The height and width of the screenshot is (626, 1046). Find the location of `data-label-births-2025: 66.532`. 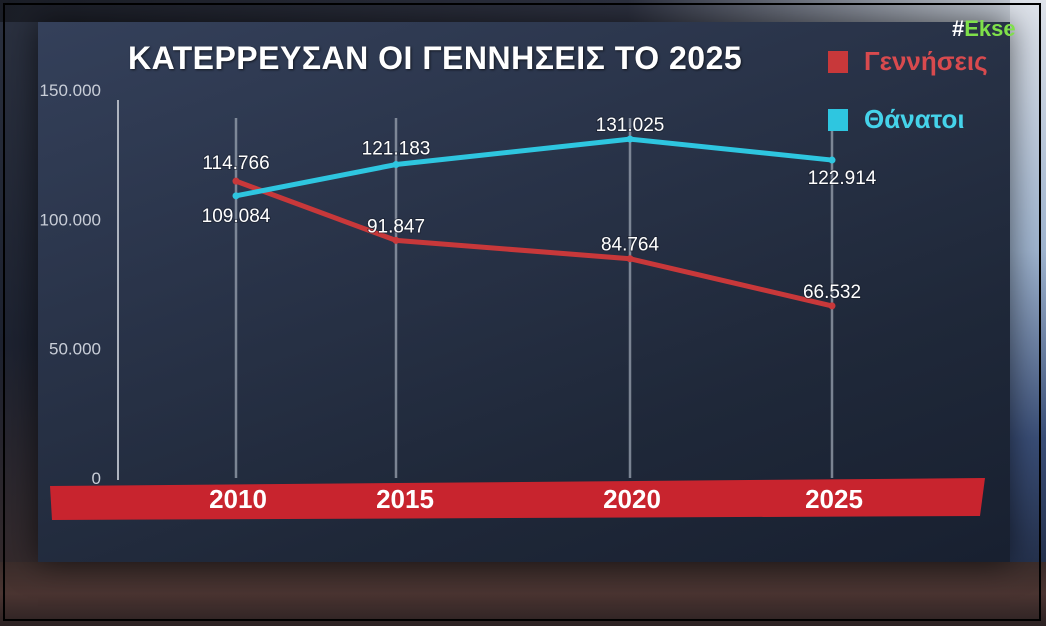

data-label-births-2025: 66.532 is located at coordinates (832, 292).